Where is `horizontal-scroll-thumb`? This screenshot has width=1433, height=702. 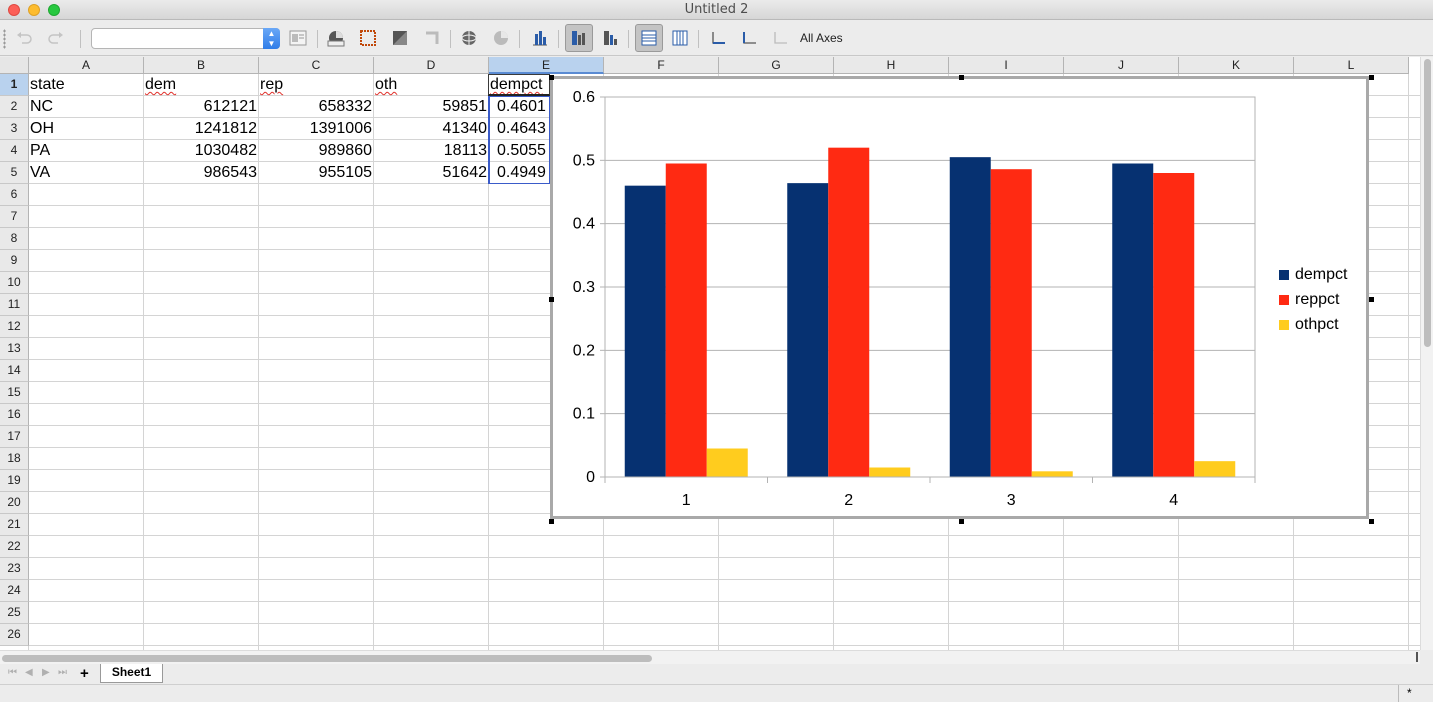 horizontal-scroll-thumb is located at coordinates (327, 658).